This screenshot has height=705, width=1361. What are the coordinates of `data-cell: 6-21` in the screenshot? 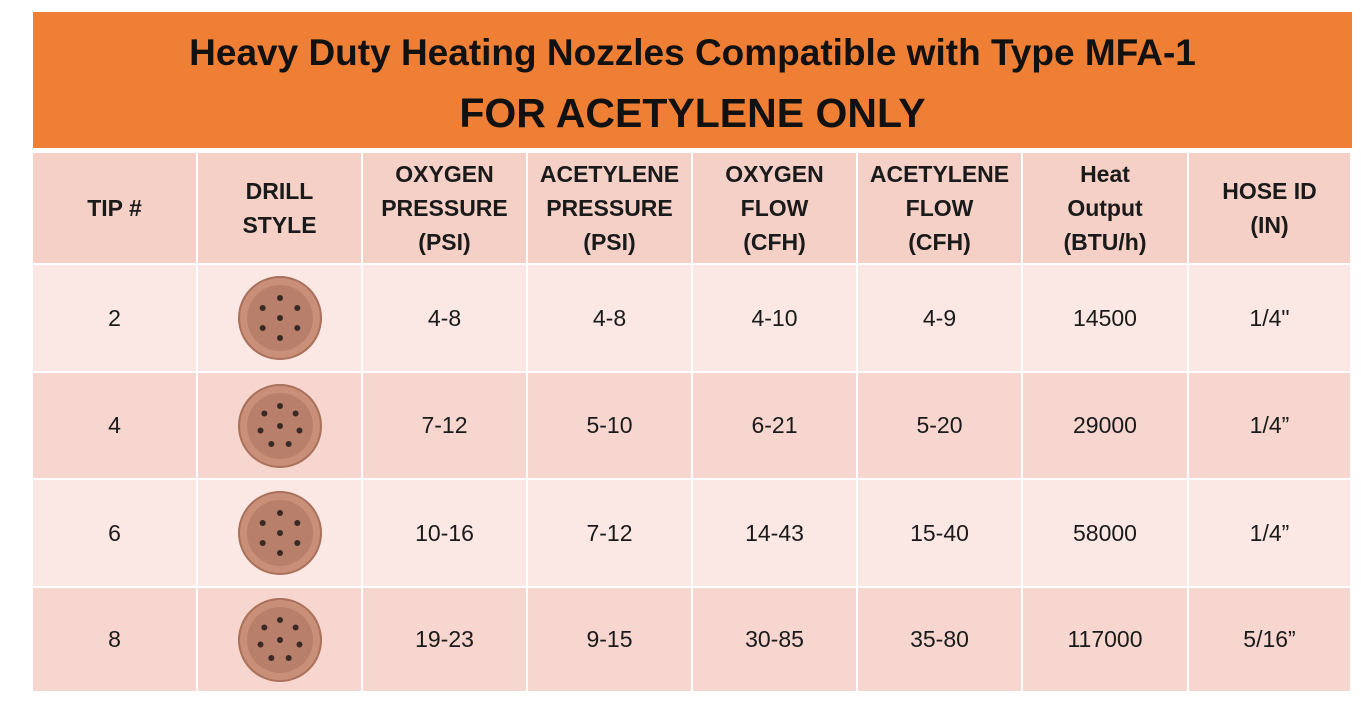 It's located at (774, 425).